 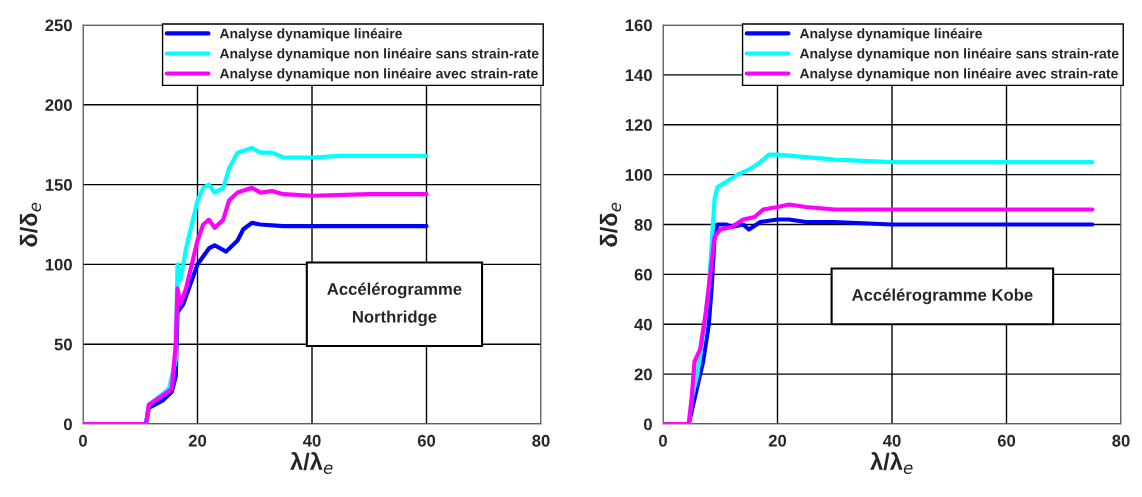 I want to click on y-tick-label: 40, so click(x=643, y=324).